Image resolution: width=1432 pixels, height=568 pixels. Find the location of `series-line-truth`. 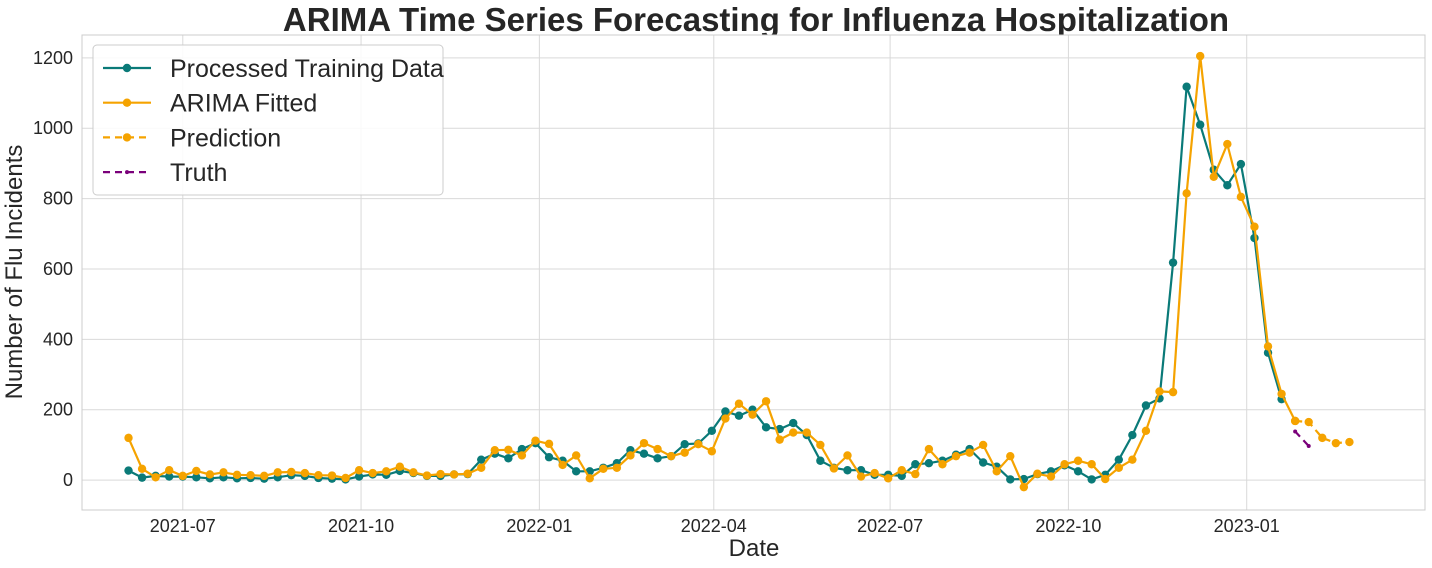

series-line-truth is located at coordinates (1302, 438).